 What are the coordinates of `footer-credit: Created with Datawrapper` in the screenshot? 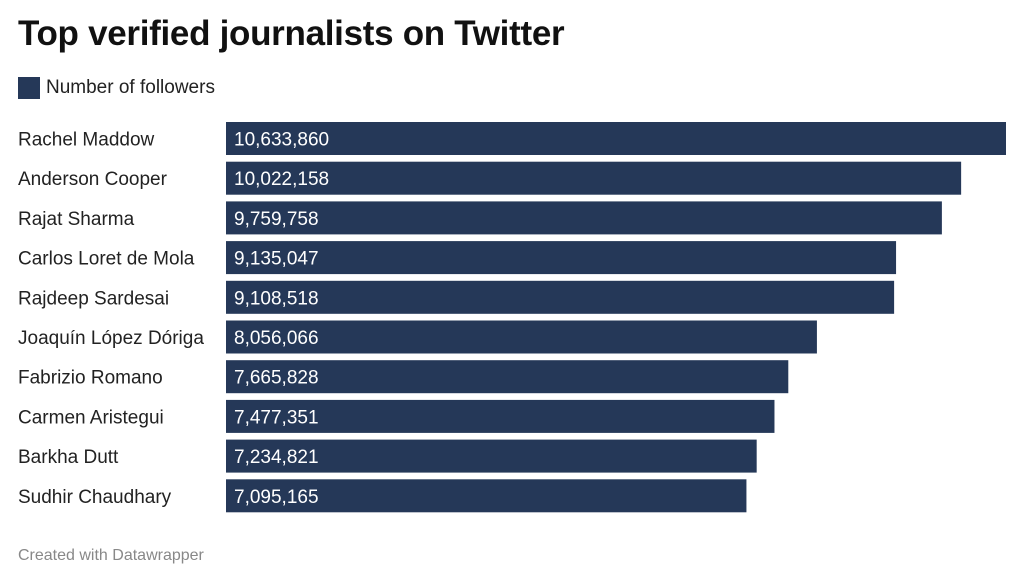 It's located at (111, 555).